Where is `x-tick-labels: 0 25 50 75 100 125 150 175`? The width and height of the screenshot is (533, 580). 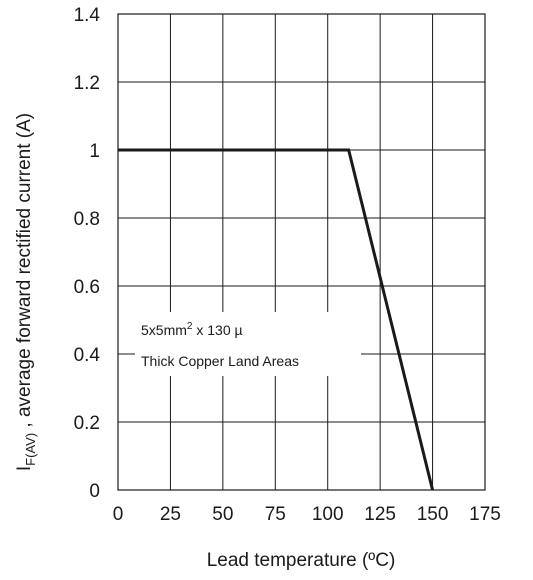
x-tick-labels: 0 25 50 75 100 125 150 175 is located at coordinates (307, 514).